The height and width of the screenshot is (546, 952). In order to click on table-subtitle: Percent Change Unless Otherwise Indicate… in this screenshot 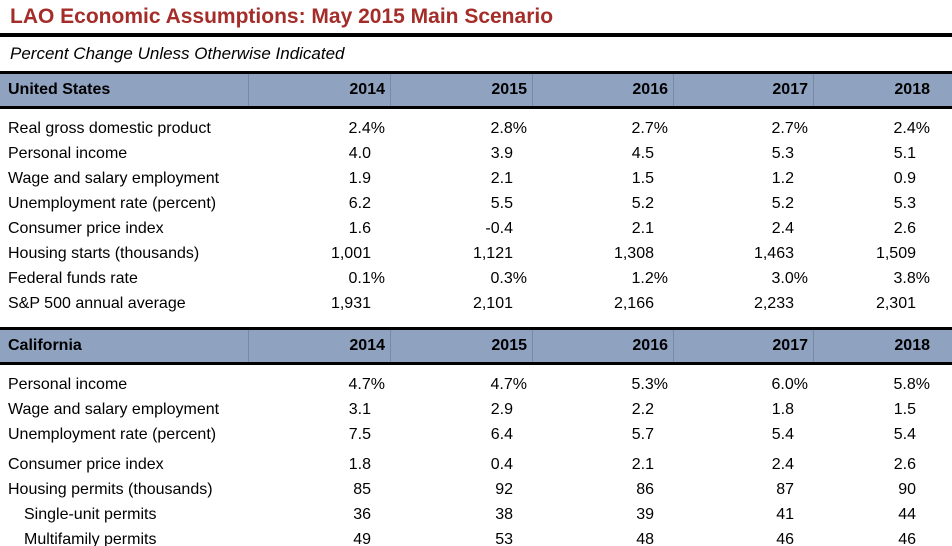, I will do `click(177, 53)`.